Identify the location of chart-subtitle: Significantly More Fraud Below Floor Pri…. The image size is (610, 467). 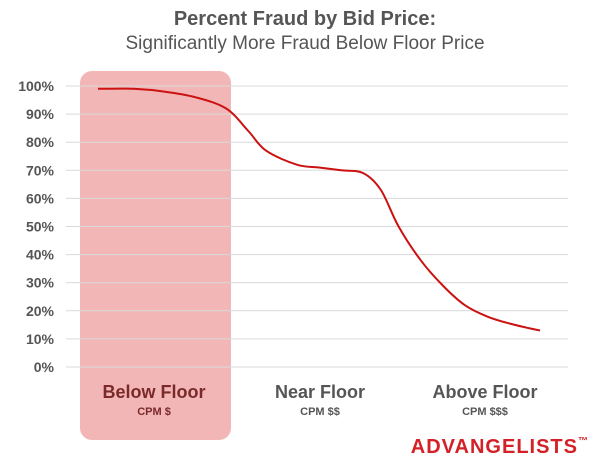
(305, 43).